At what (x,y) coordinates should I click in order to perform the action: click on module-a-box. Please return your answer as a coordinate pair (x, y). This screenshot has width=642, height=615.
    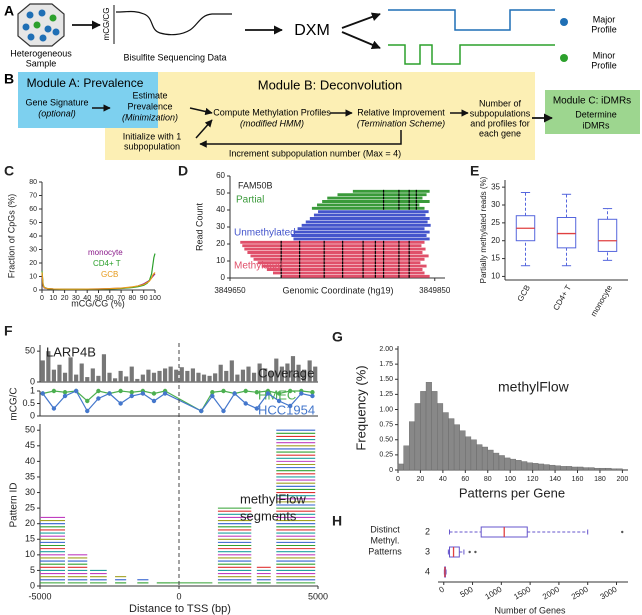
    Looking at the image, I should click on (88, 100).